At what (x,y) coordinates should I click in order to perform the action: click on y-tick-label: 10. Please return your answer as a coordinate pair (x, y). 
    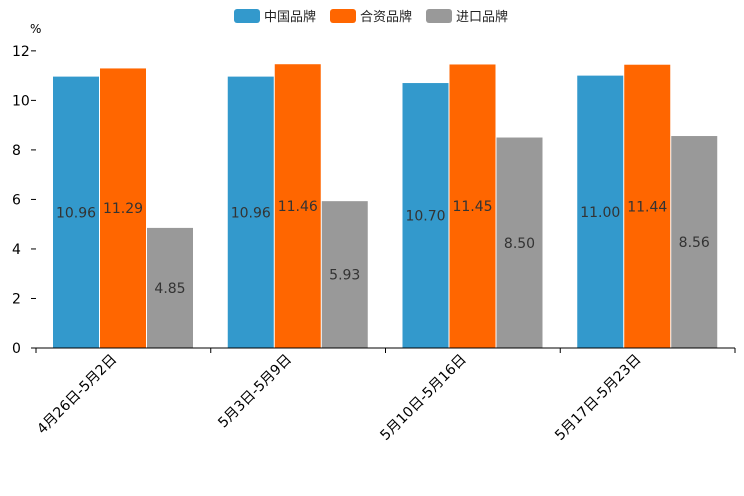
    Looking at the image, I should click on (21, 101).